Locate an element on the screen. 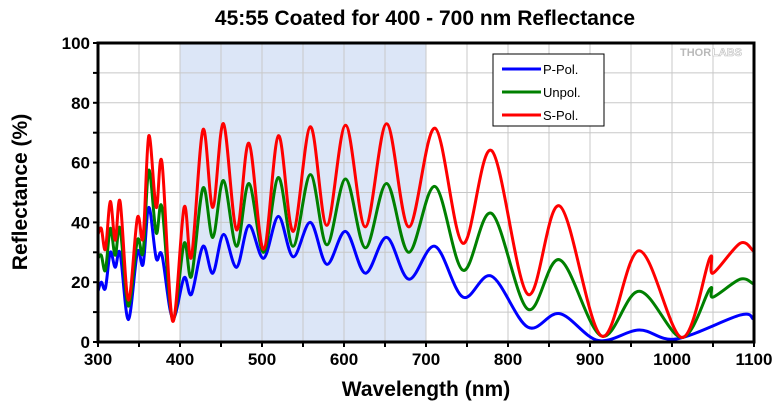 This screenshot has height=409, width=780. y-tick-label: 0 is located at coordinates (85, 342).